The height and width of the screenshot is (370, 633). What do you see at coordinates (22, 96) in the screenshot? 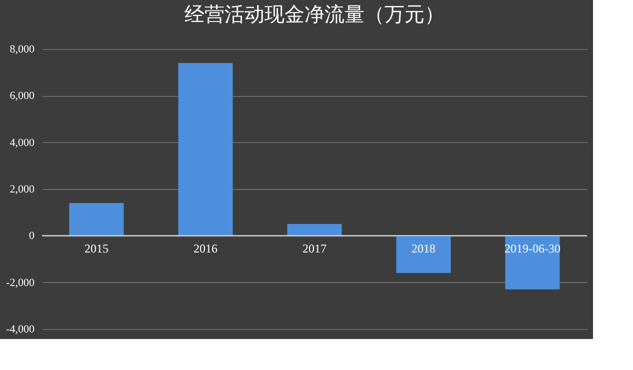
I see `y-tick-label: 6,000` at bounding box center [22, 96].